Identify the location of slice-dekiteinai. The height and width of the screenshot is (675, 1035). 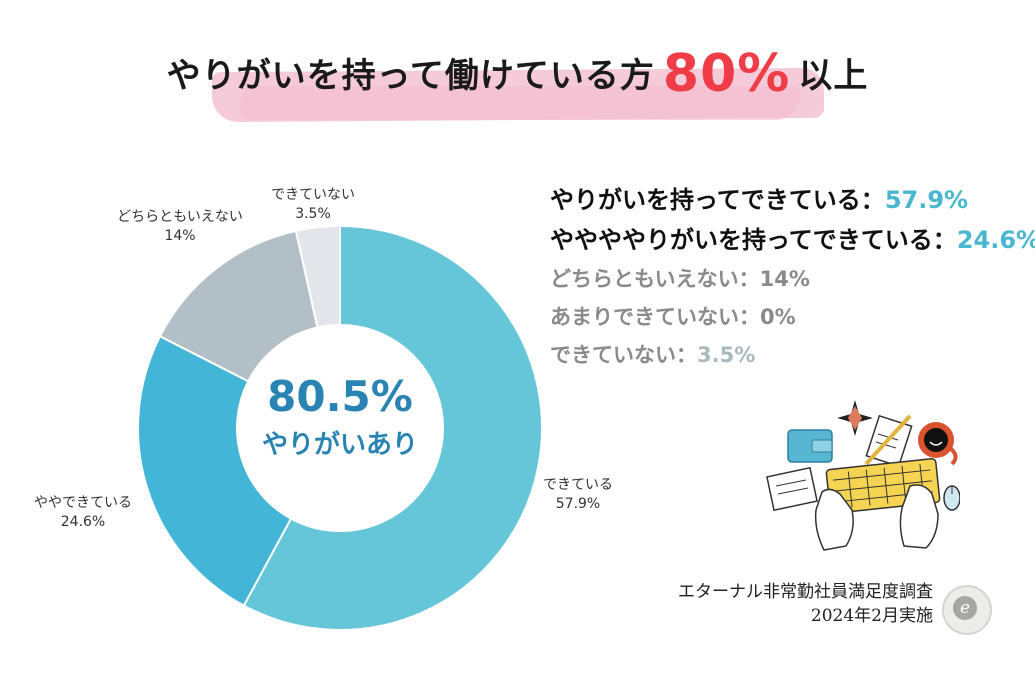
(317, 276).